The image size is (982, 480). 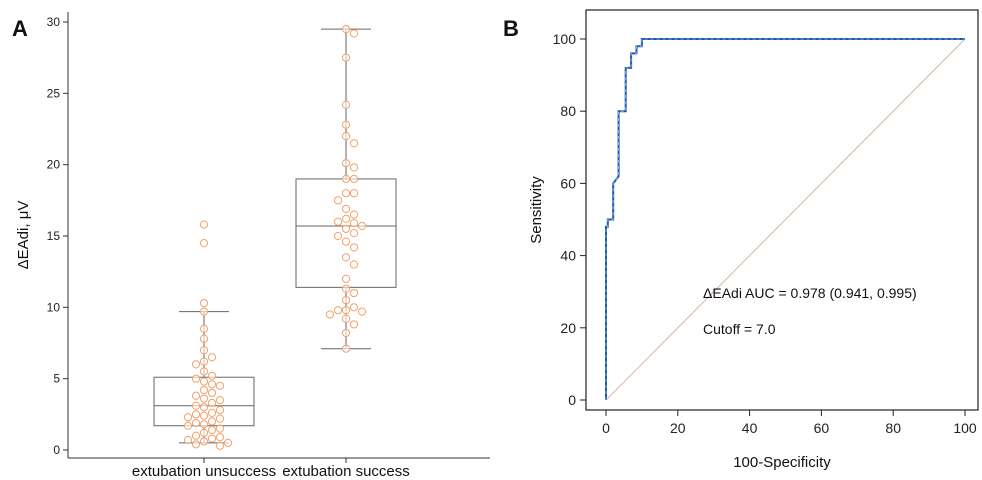 I want to click on x-tick-label: 0, so click(x=606, y=428).